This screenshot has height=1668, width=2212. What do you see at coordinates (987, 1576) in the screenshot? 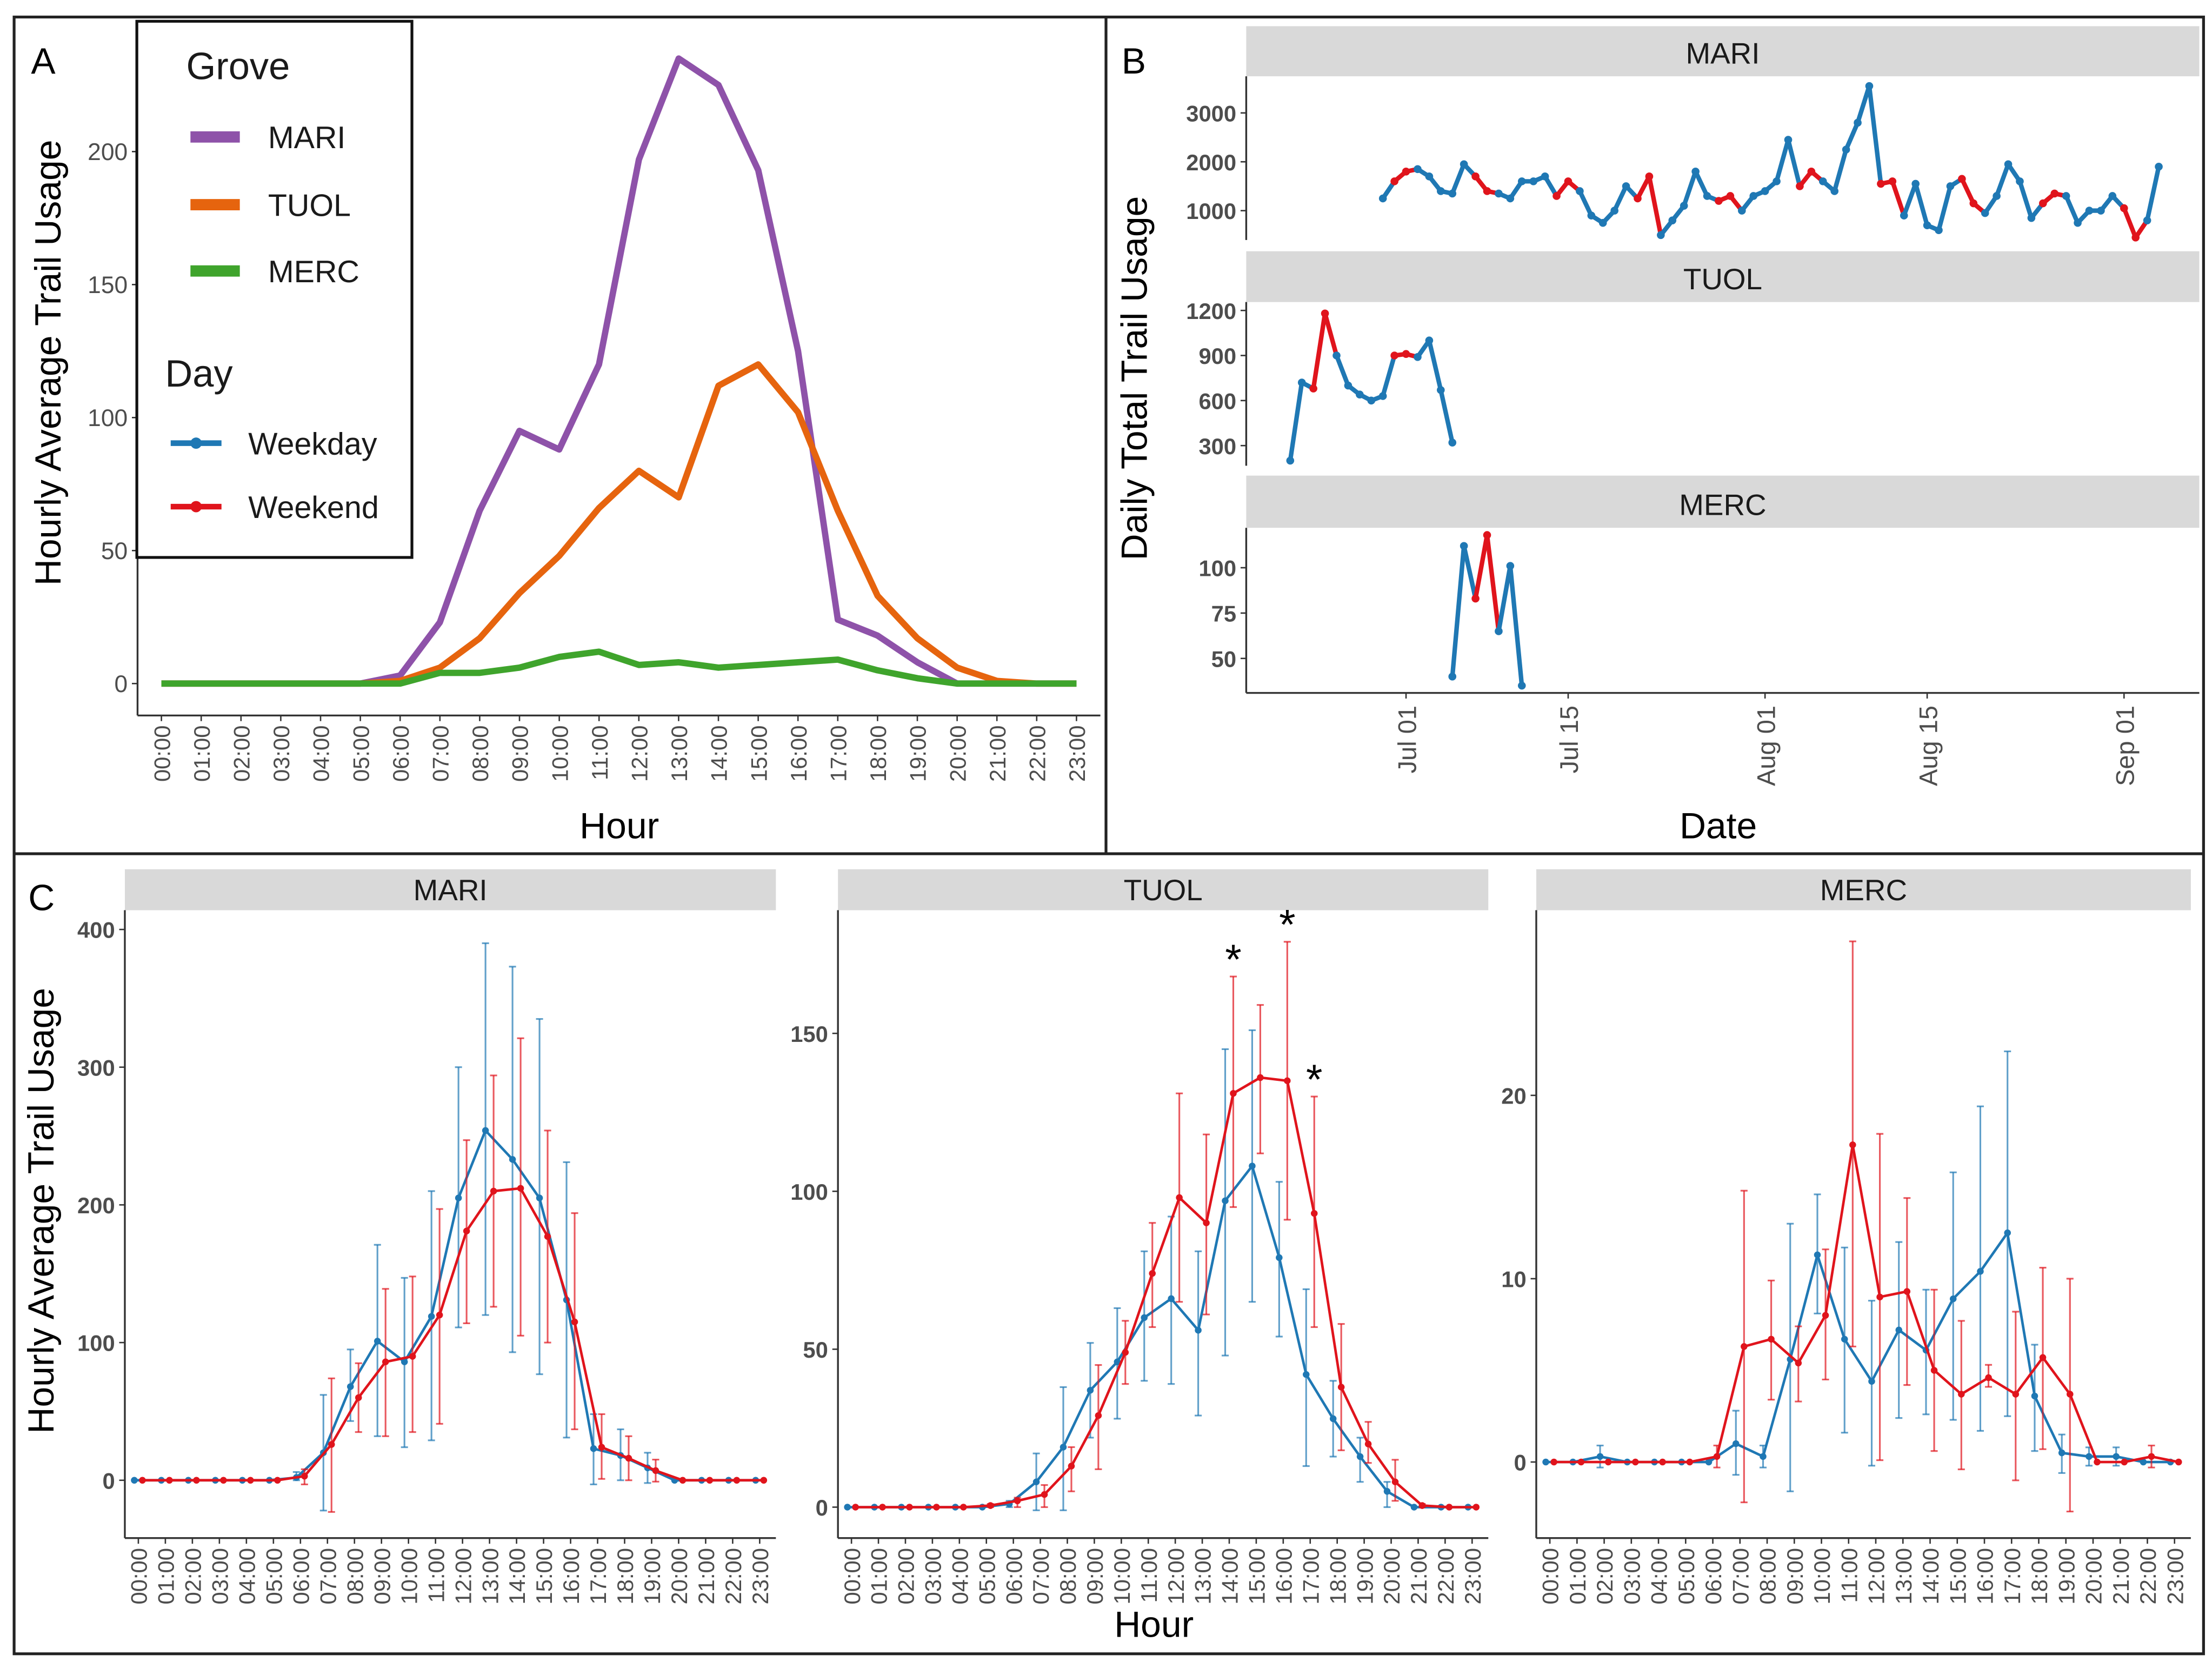
I see `panel-c-tuol-x-tick-label: 05:00` at bounding box center [987, 1576].